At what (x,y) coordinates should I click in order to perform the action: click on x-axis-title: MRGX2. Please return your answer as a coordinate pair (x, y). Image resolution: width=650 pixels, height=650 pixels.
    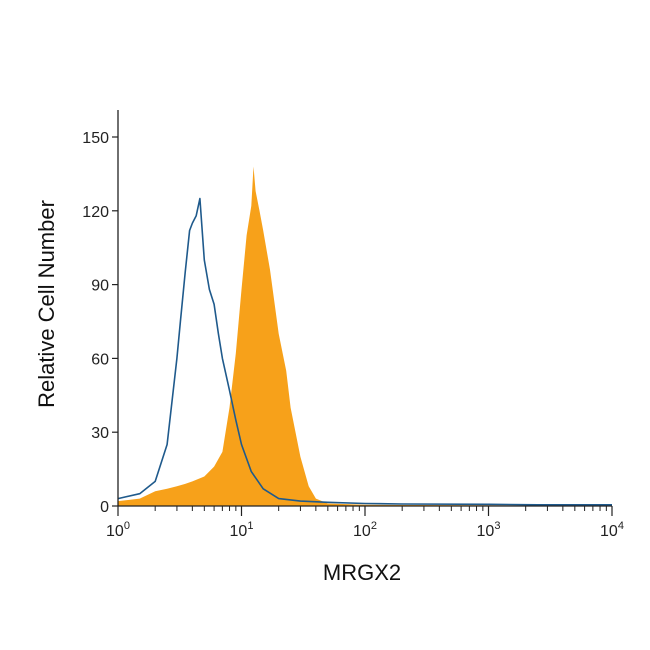
    Looking at the image, I should click on (362, 572).